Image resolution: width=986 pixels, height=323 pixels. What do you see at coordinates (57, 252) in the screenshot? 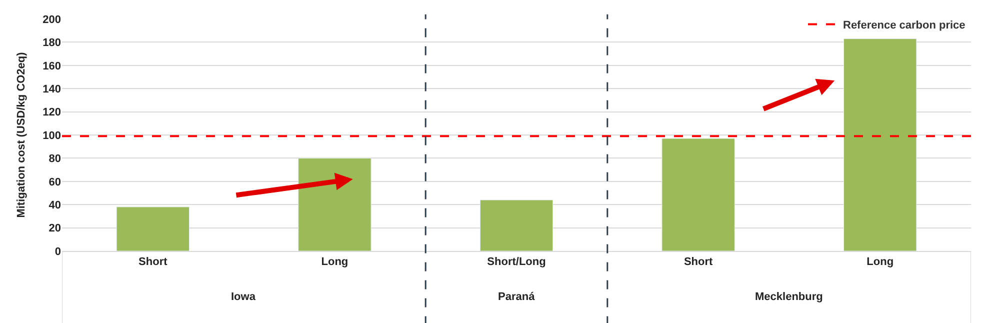
I see `y-tick-label: 0` at bounding box center [57, 252].